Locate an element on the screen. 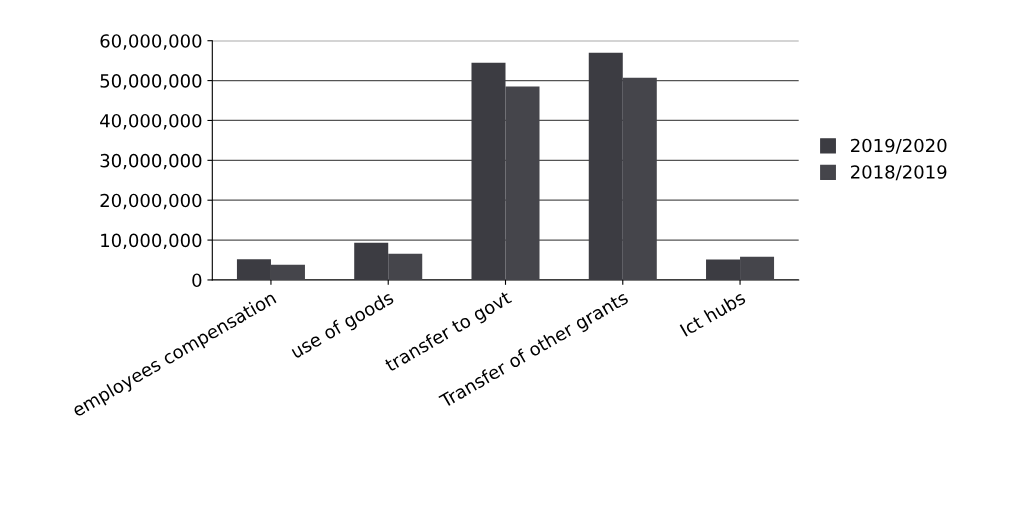  legend-label: 2018/2019 is located at coordinates (899, 173).